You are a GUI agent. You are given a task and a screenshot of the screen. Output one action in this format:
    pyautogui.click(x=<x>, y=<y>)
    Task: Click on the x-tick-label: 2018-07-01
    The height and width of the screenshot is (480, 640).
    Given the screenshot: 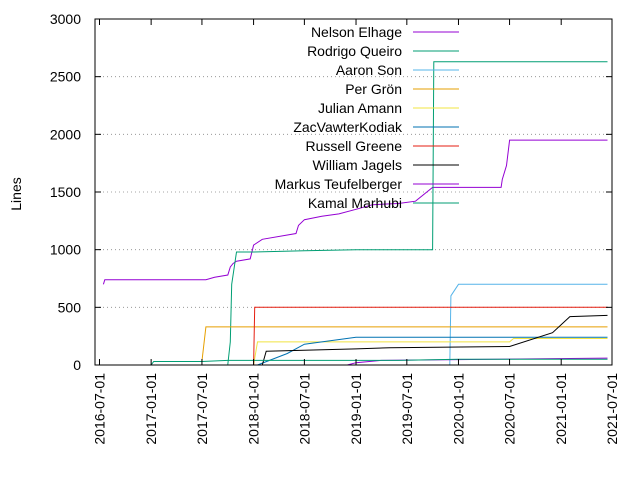 What is the action you would take?
    pyautogui.click(x=304, y=409)
    